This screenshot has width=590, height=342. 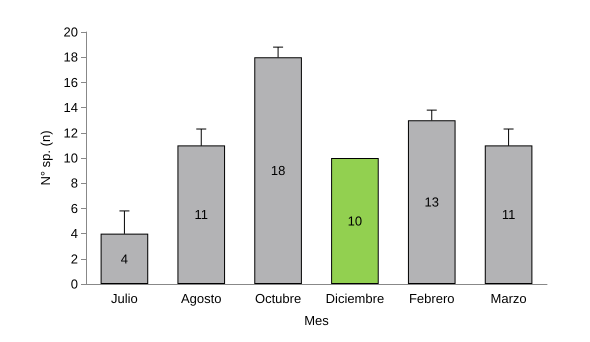 I want to click on data-label: 10, so click(x=355, y=221).